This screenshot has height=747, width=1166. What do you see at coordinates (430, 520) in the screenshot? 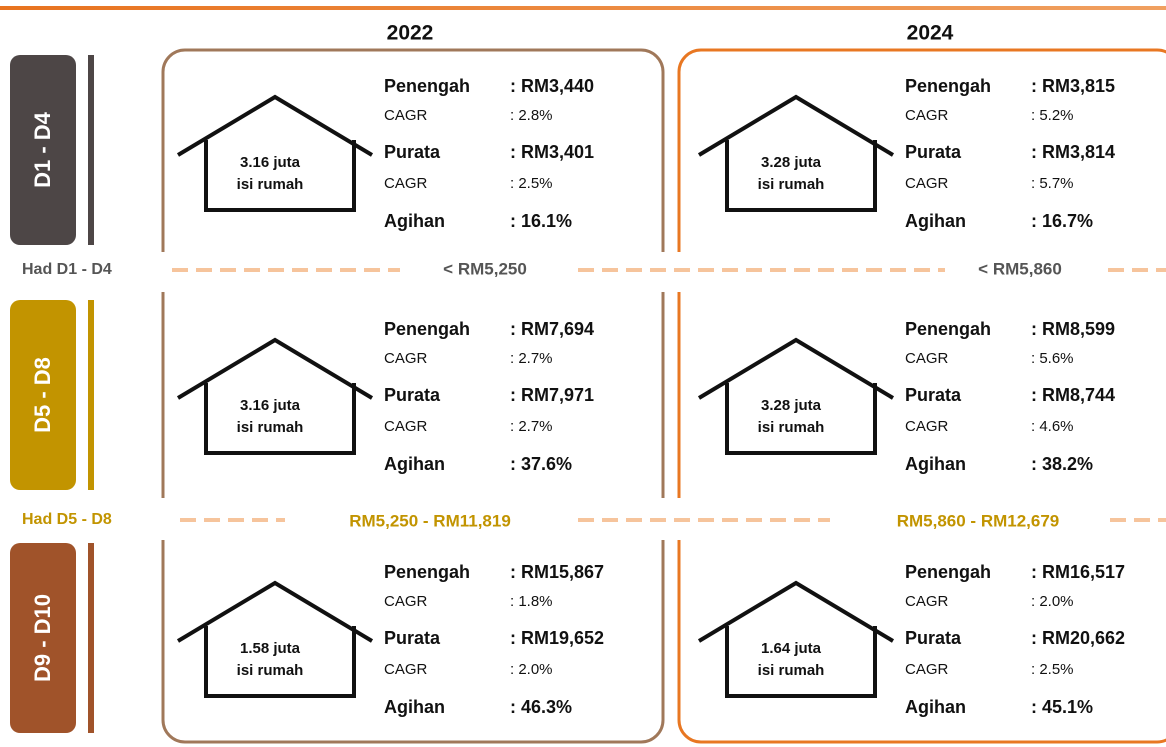
I see `threshold-value: RM5,250 - RM11,819` at bounding box center [430, 520].